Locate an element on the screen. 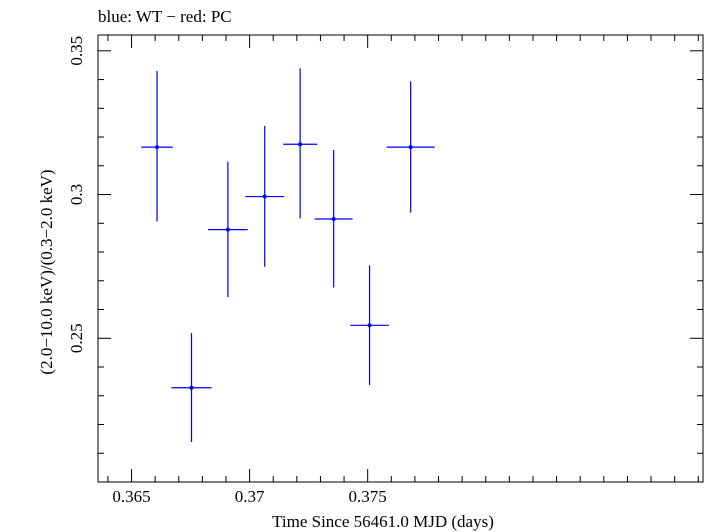 The width and height of the screenshot is (705, 532). y-axis-label: (2.0−10.0 keV)/(0.3−2.0 keV) is located at coordinates (46, 271).